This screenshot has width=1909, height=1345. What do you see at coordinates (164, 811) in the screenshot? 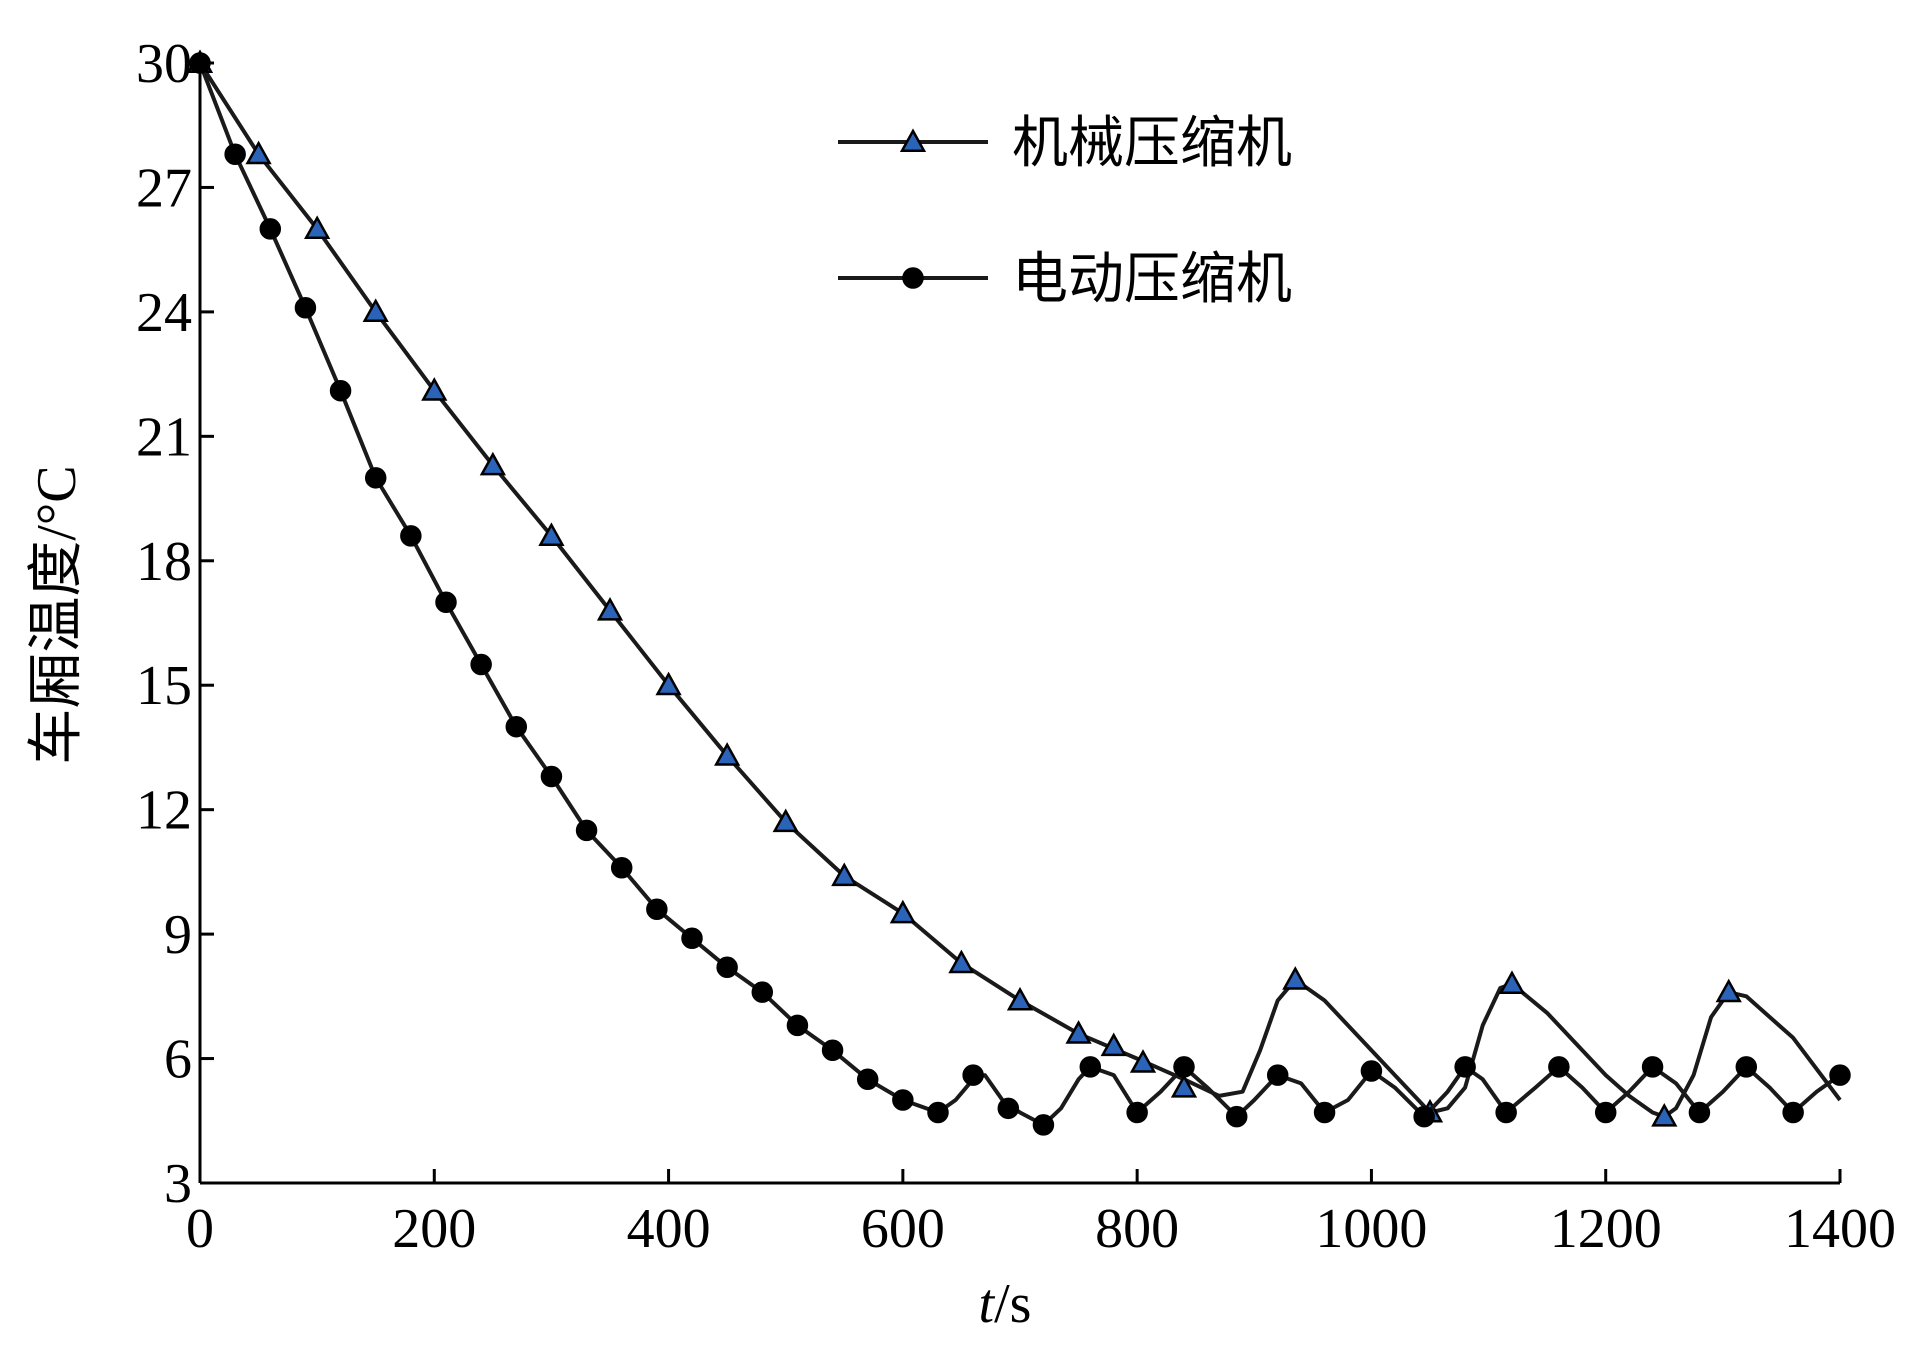
I see `y-tick-label: 12` at bounding box center [164, 811].